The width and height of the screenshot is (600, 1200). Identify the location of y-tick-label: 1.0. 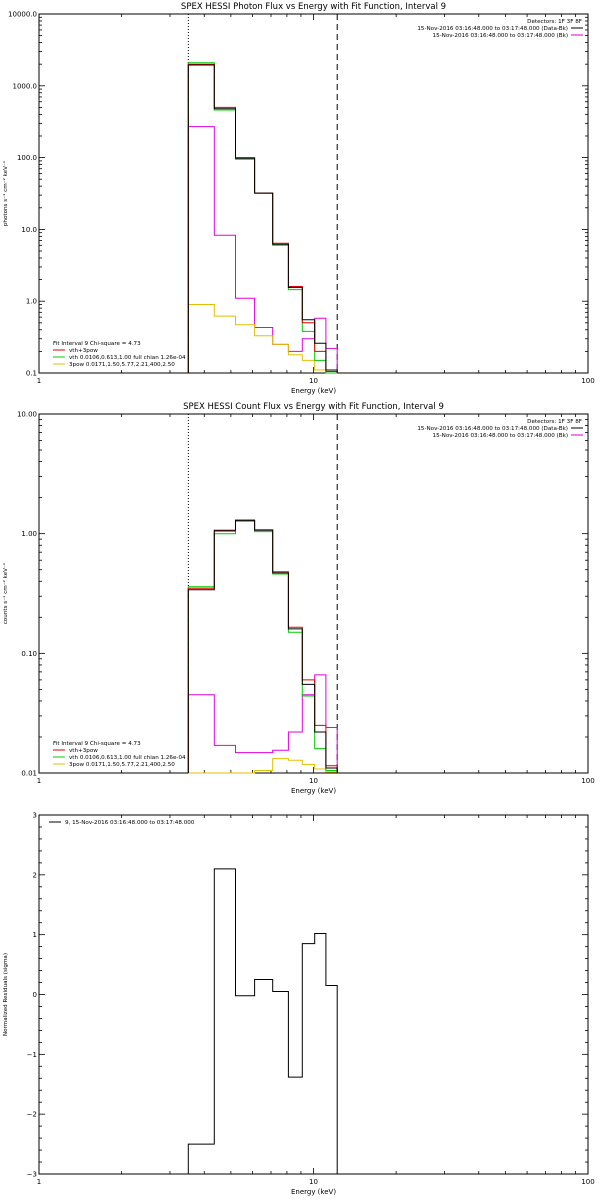
(31, 302).